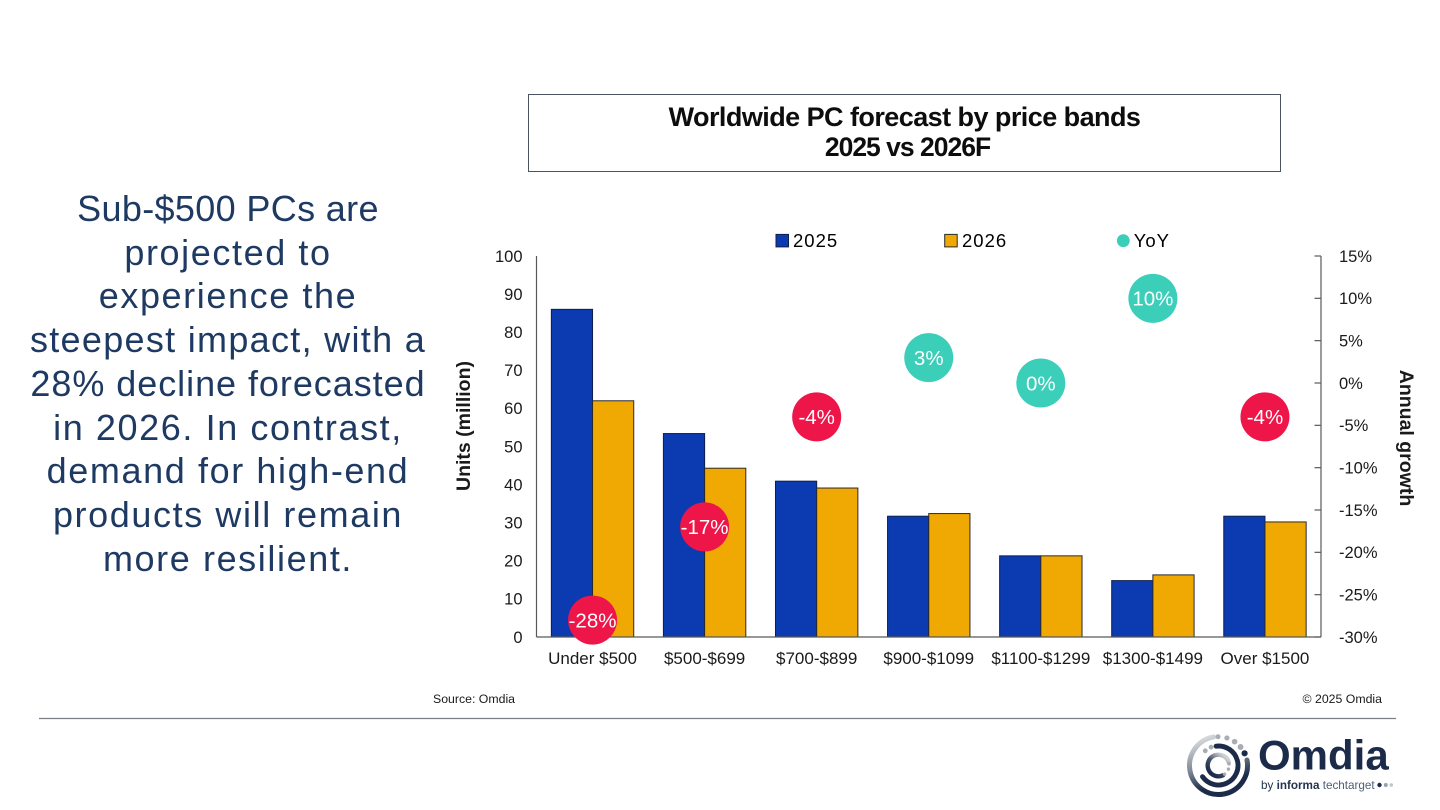 This screenshot has height=810, width=1440. What do you see at coordinates (1323, 755) in the screenshot?
I see `svg-text: Omdia` at bounding box center [1323, 755].